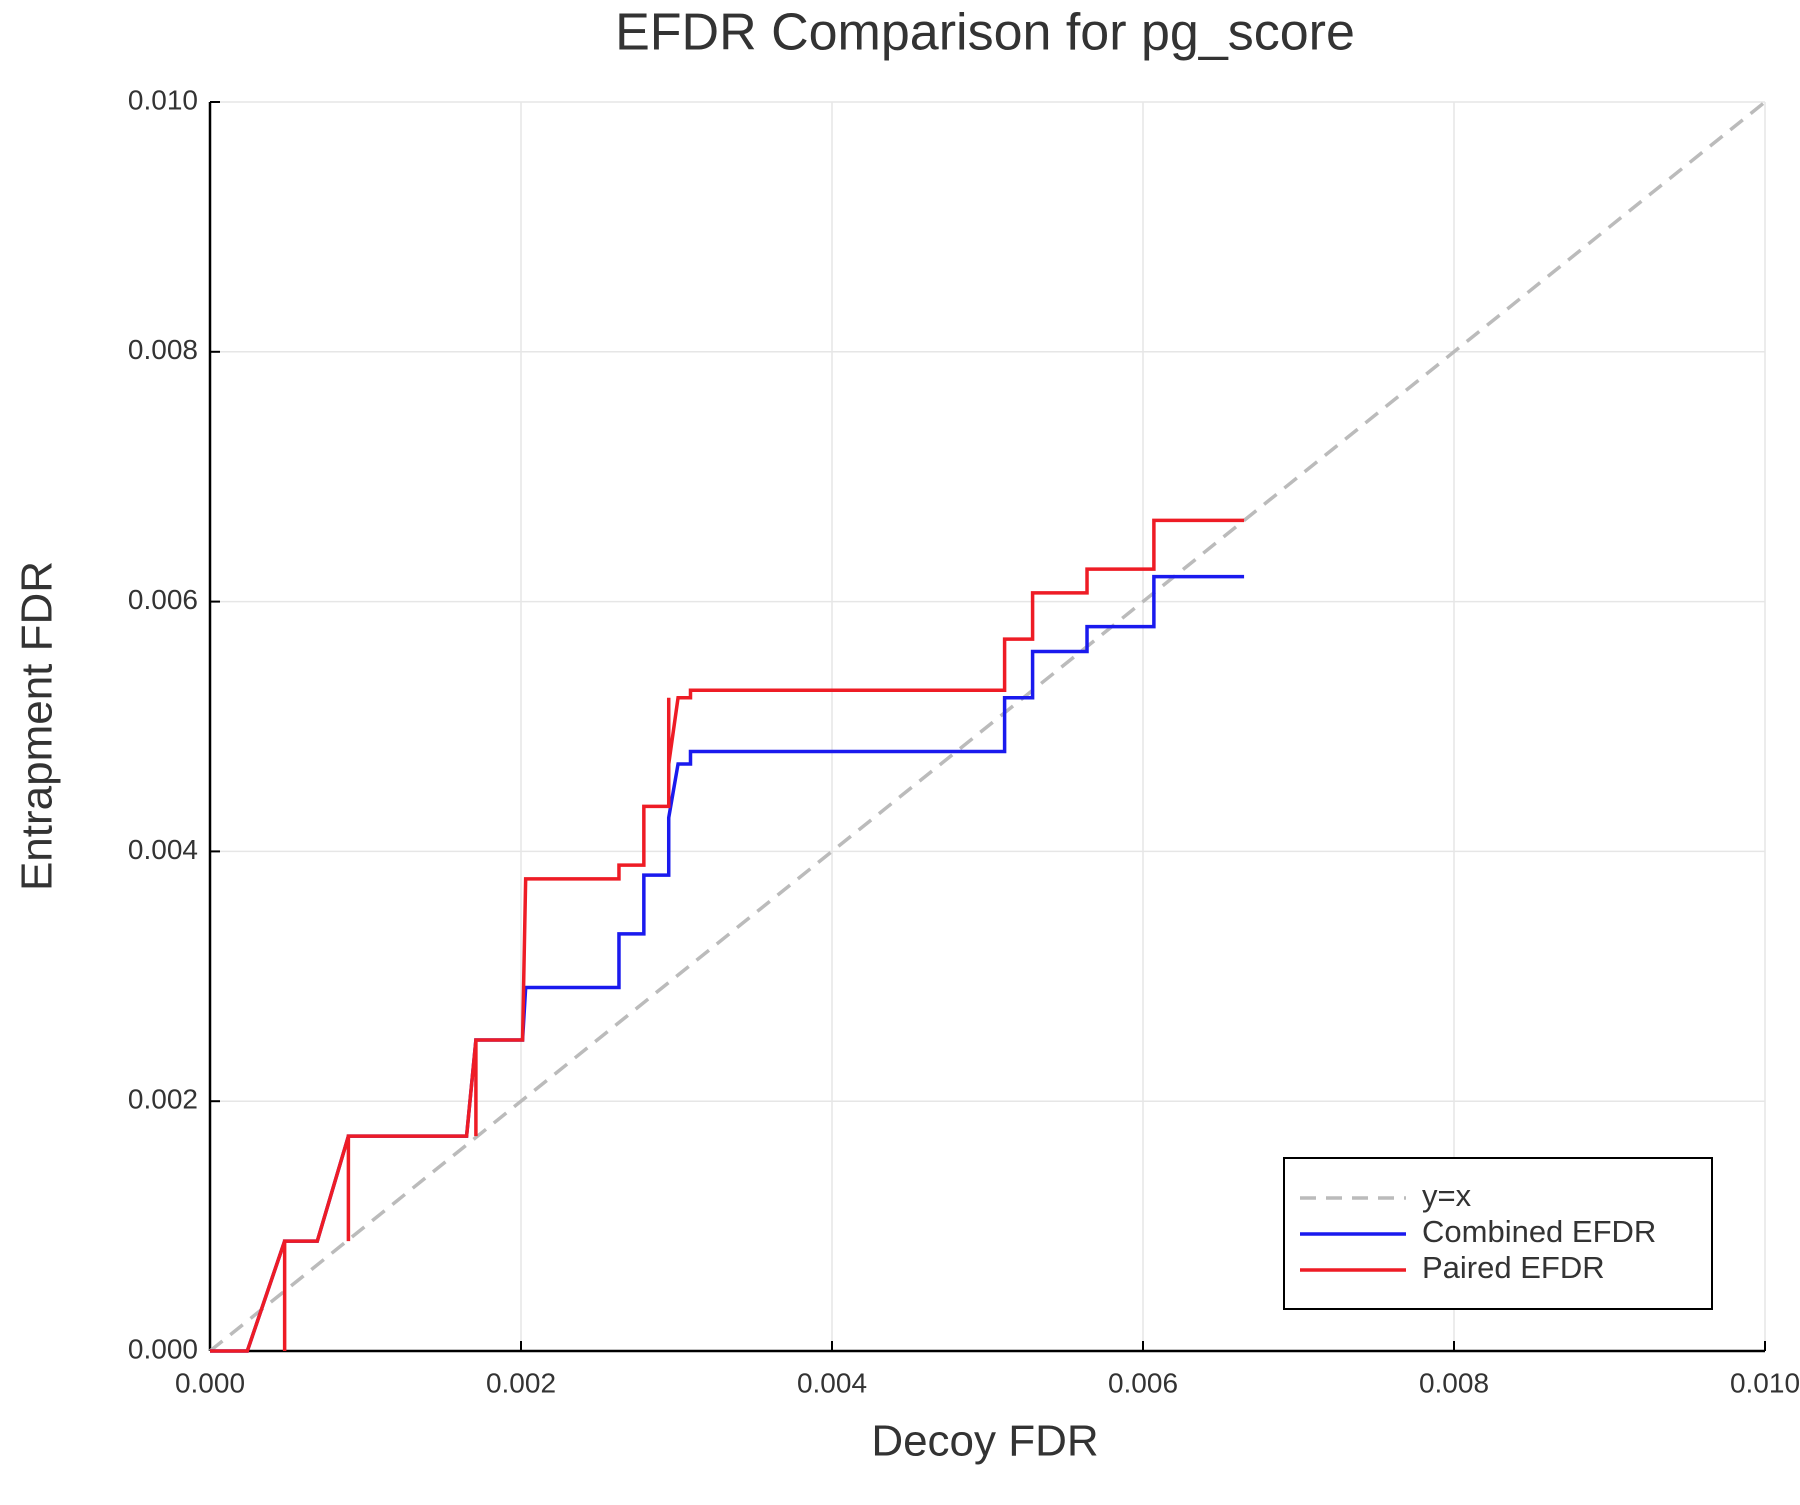 The width and height of the screenshot is (1800, 1505). I want to click on y-tick-label: 0.004, so click(163, 849).